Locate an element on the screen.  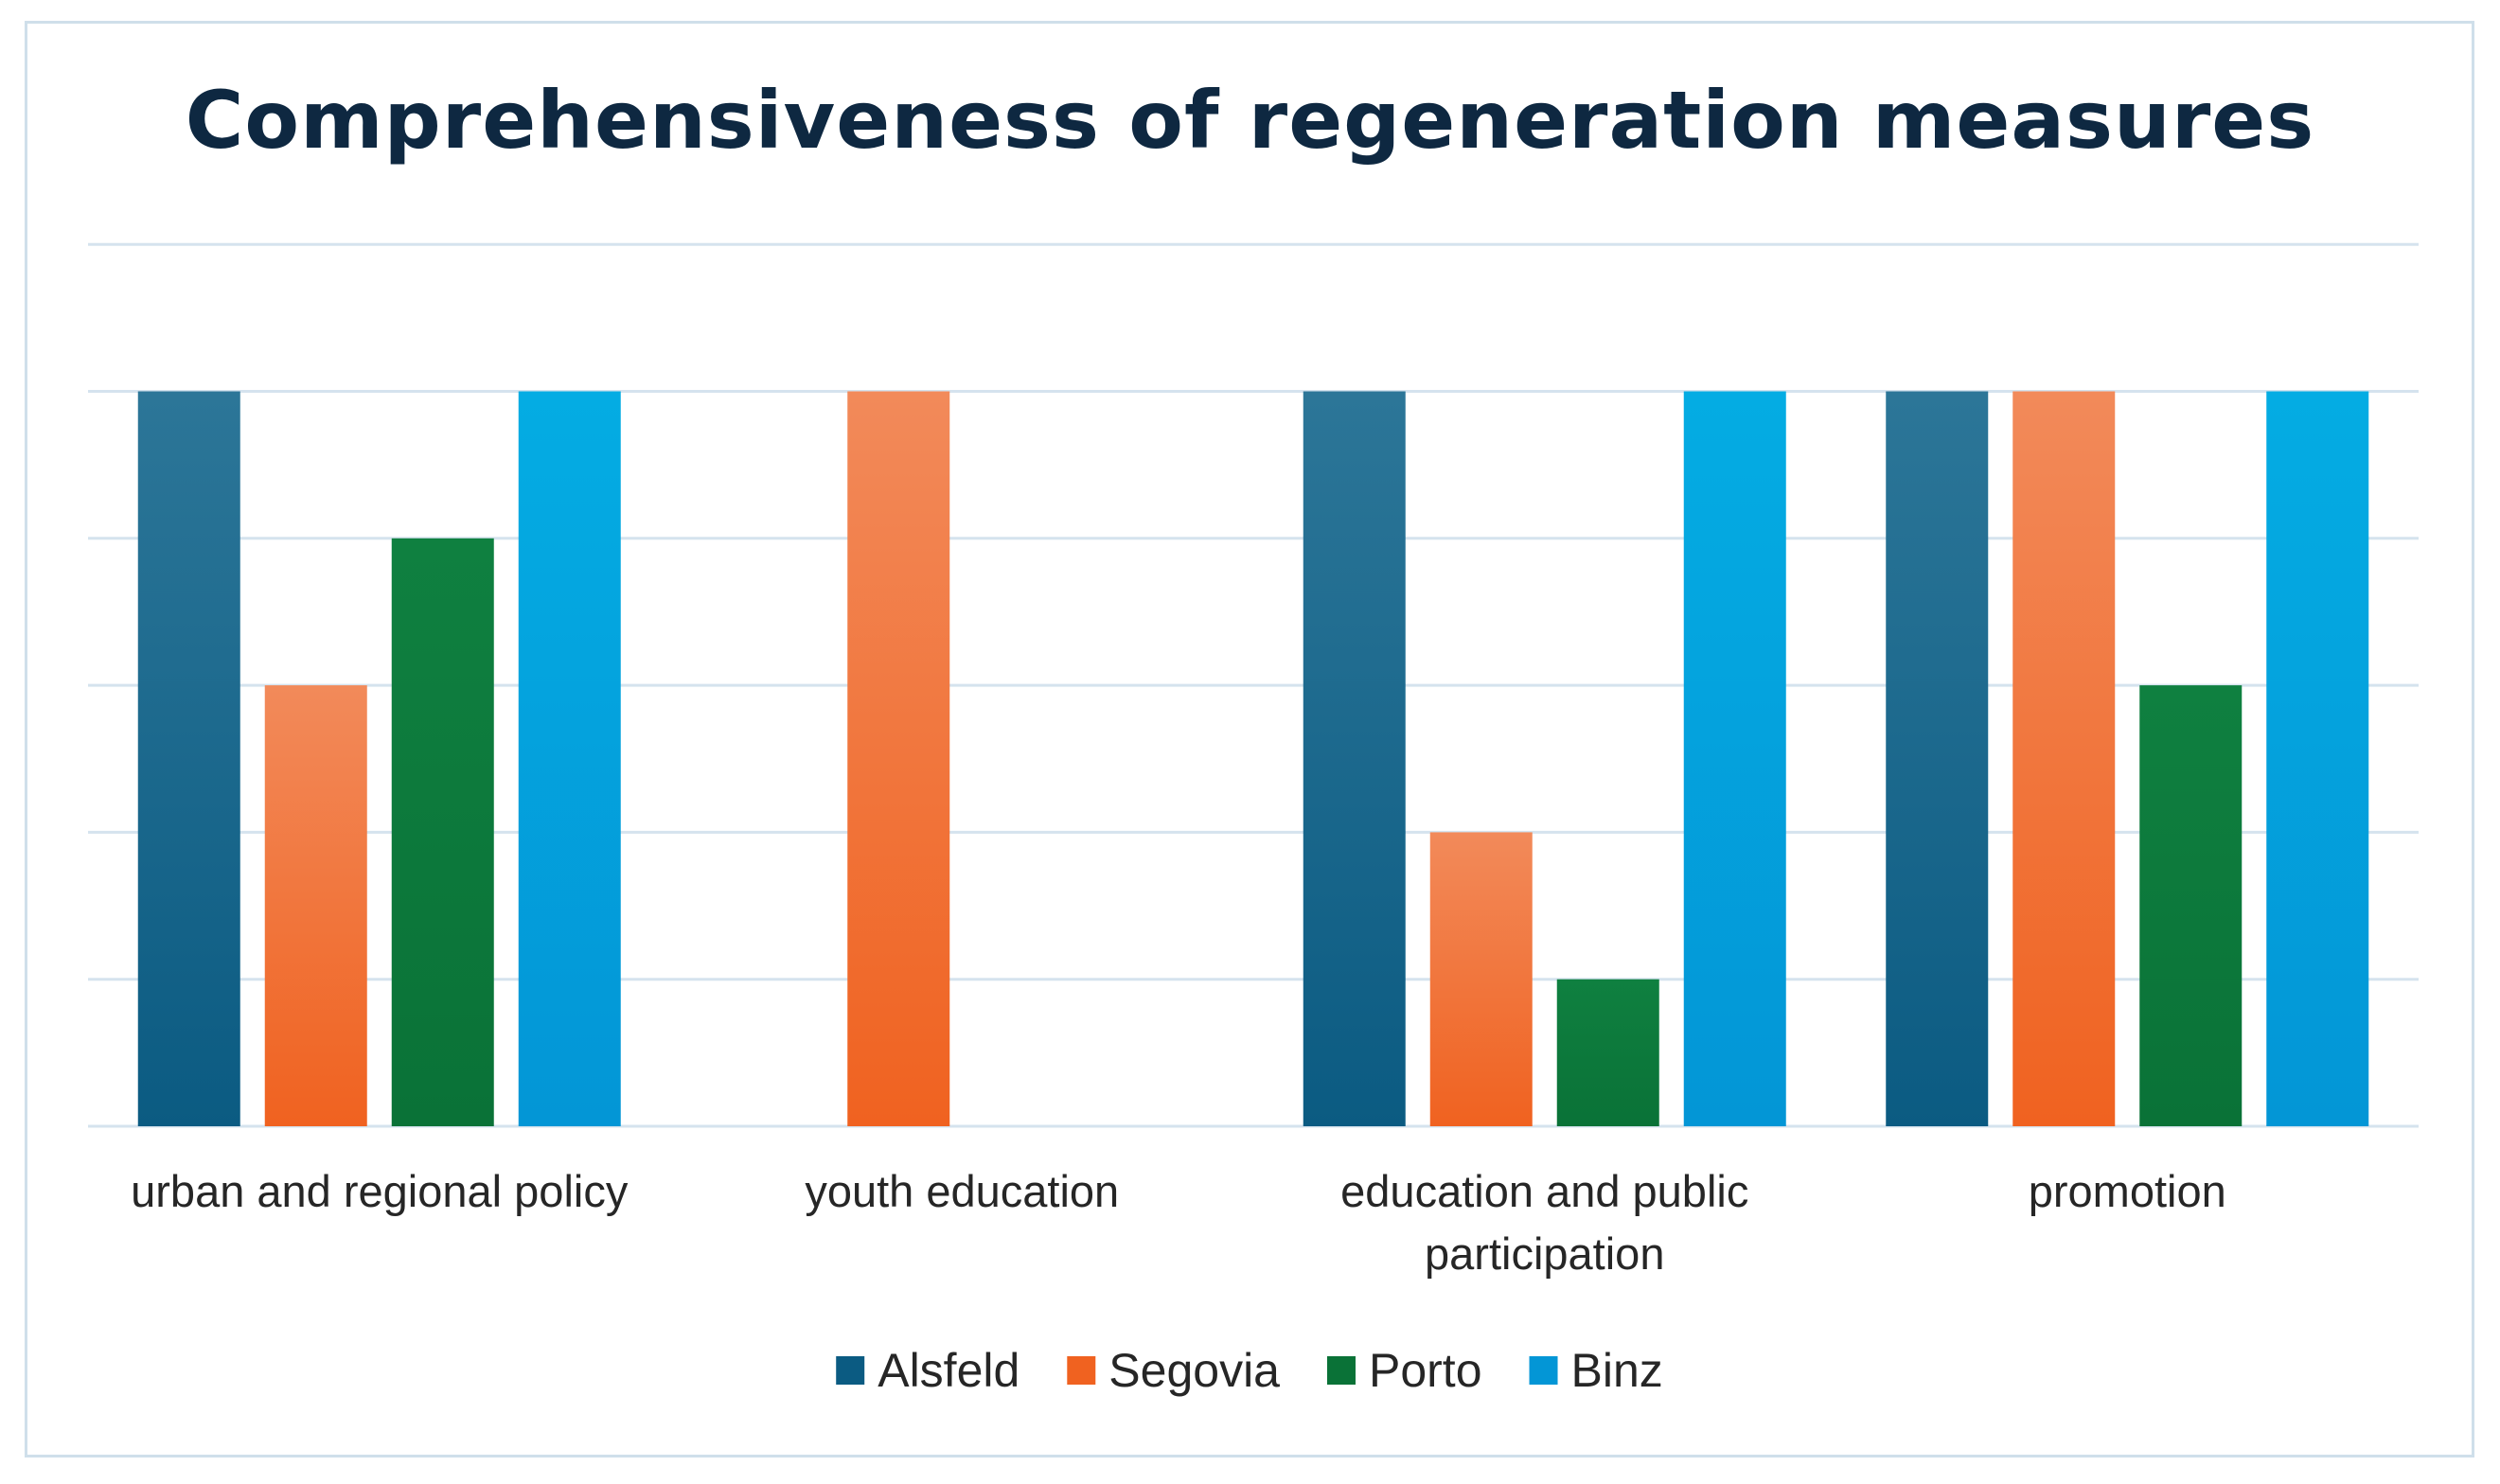
legend-item-porto: Porto is located at coordinates (1404, 1370).